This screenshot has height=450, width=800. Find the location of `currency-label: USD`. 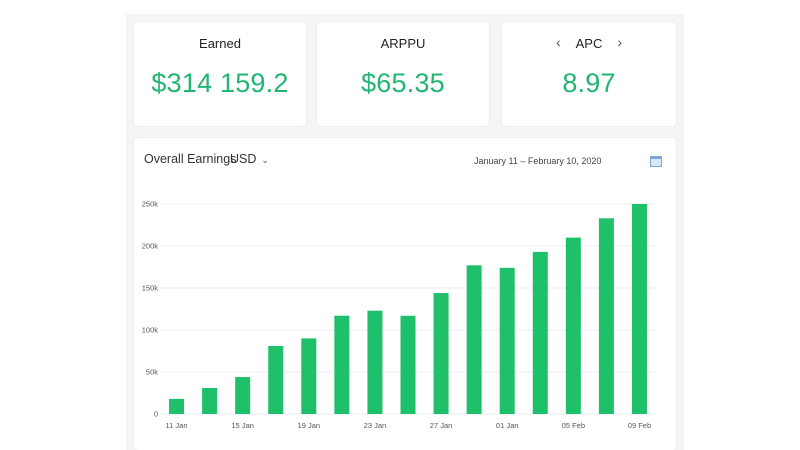

currency-label: USD is located at coordinates (243, 159).